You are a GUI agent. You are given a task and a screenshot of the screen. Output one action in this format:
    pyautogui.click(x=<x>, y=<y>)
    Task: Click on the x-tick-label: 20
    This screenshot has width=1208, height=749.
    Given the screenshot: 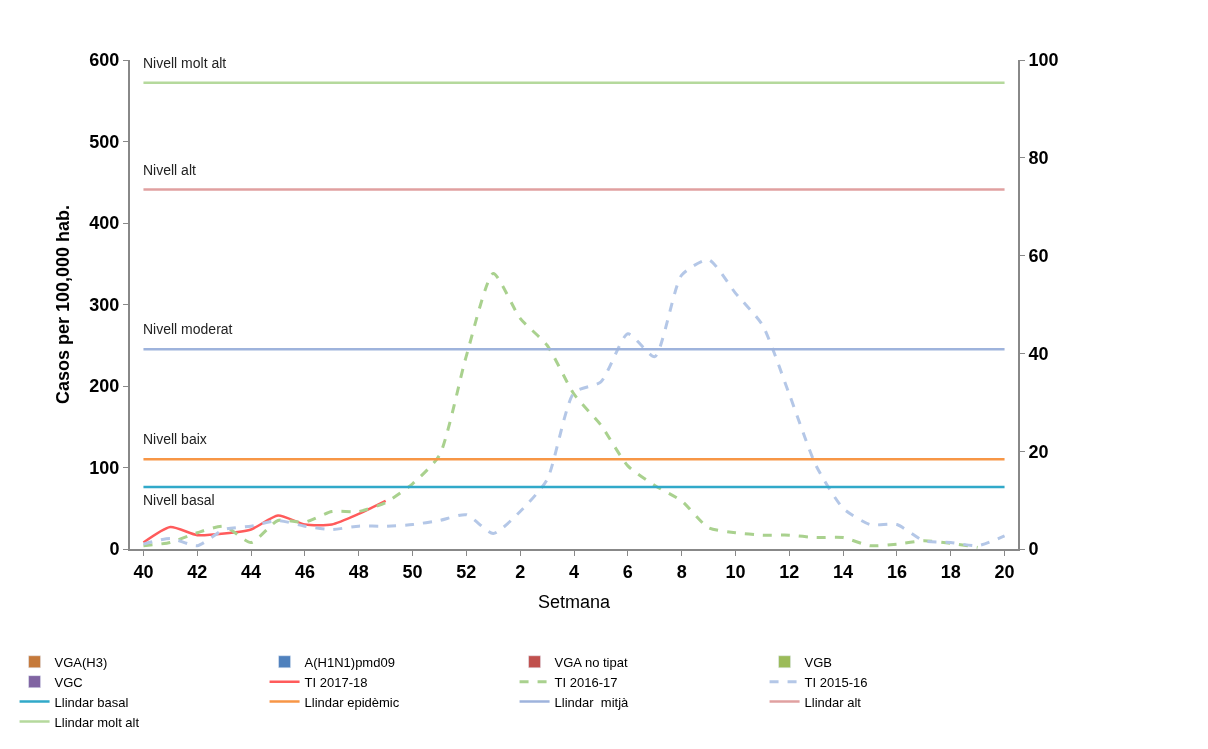 What is the action you would take?
    pyautogui.click(x=1004, y=571)
    